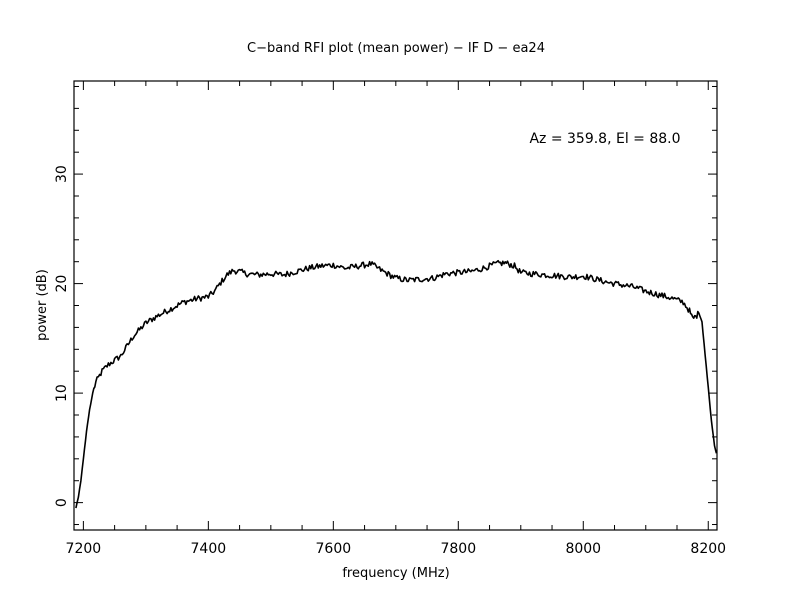  I want to click on y-tick-label: 20, so click(62, 284).